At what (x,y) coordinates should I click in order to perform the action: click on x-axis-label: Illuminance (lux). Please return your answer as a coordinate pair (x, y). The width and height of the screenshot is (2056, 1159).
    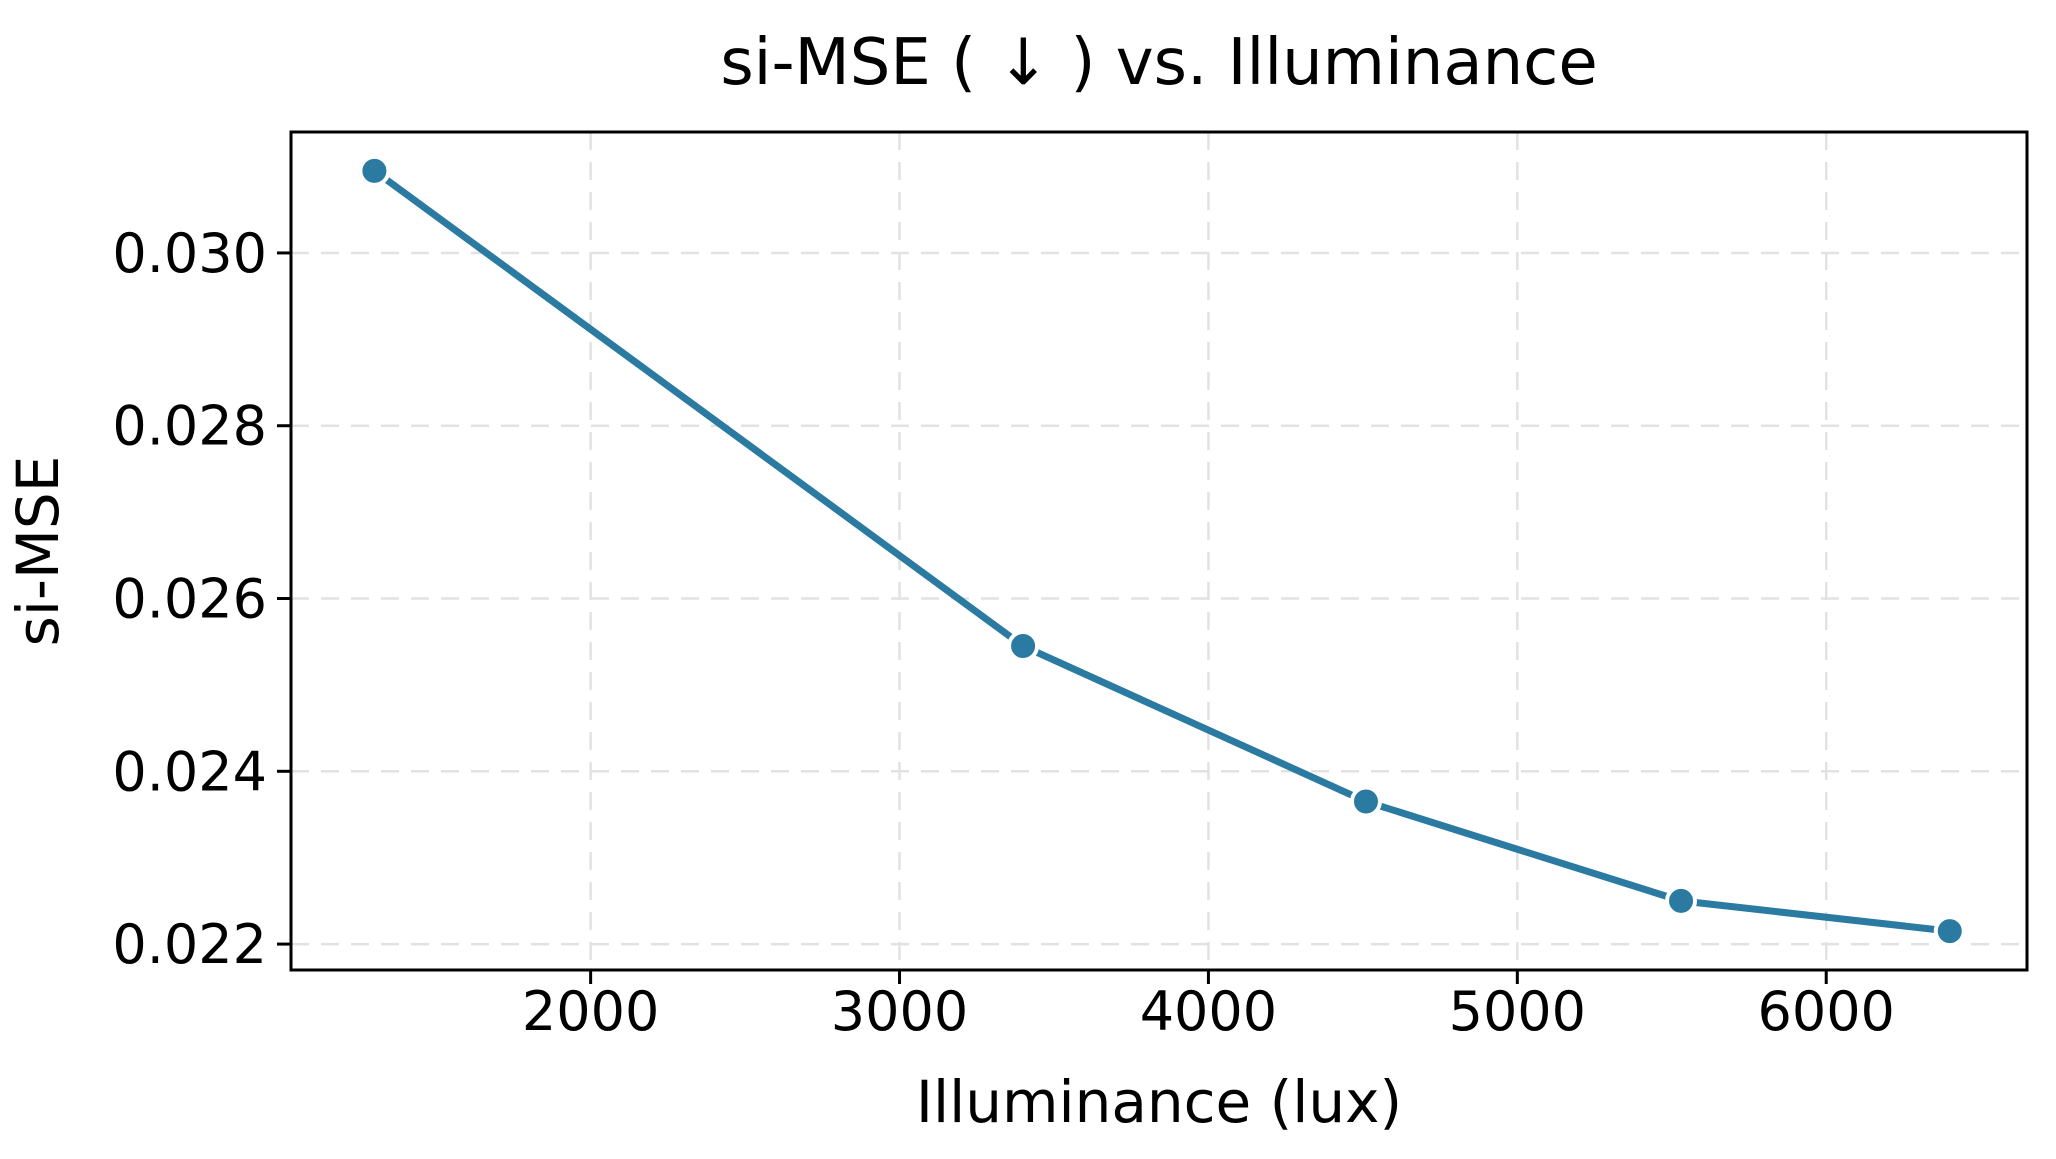
    Looking at the image, I should click on (1159, 1102).